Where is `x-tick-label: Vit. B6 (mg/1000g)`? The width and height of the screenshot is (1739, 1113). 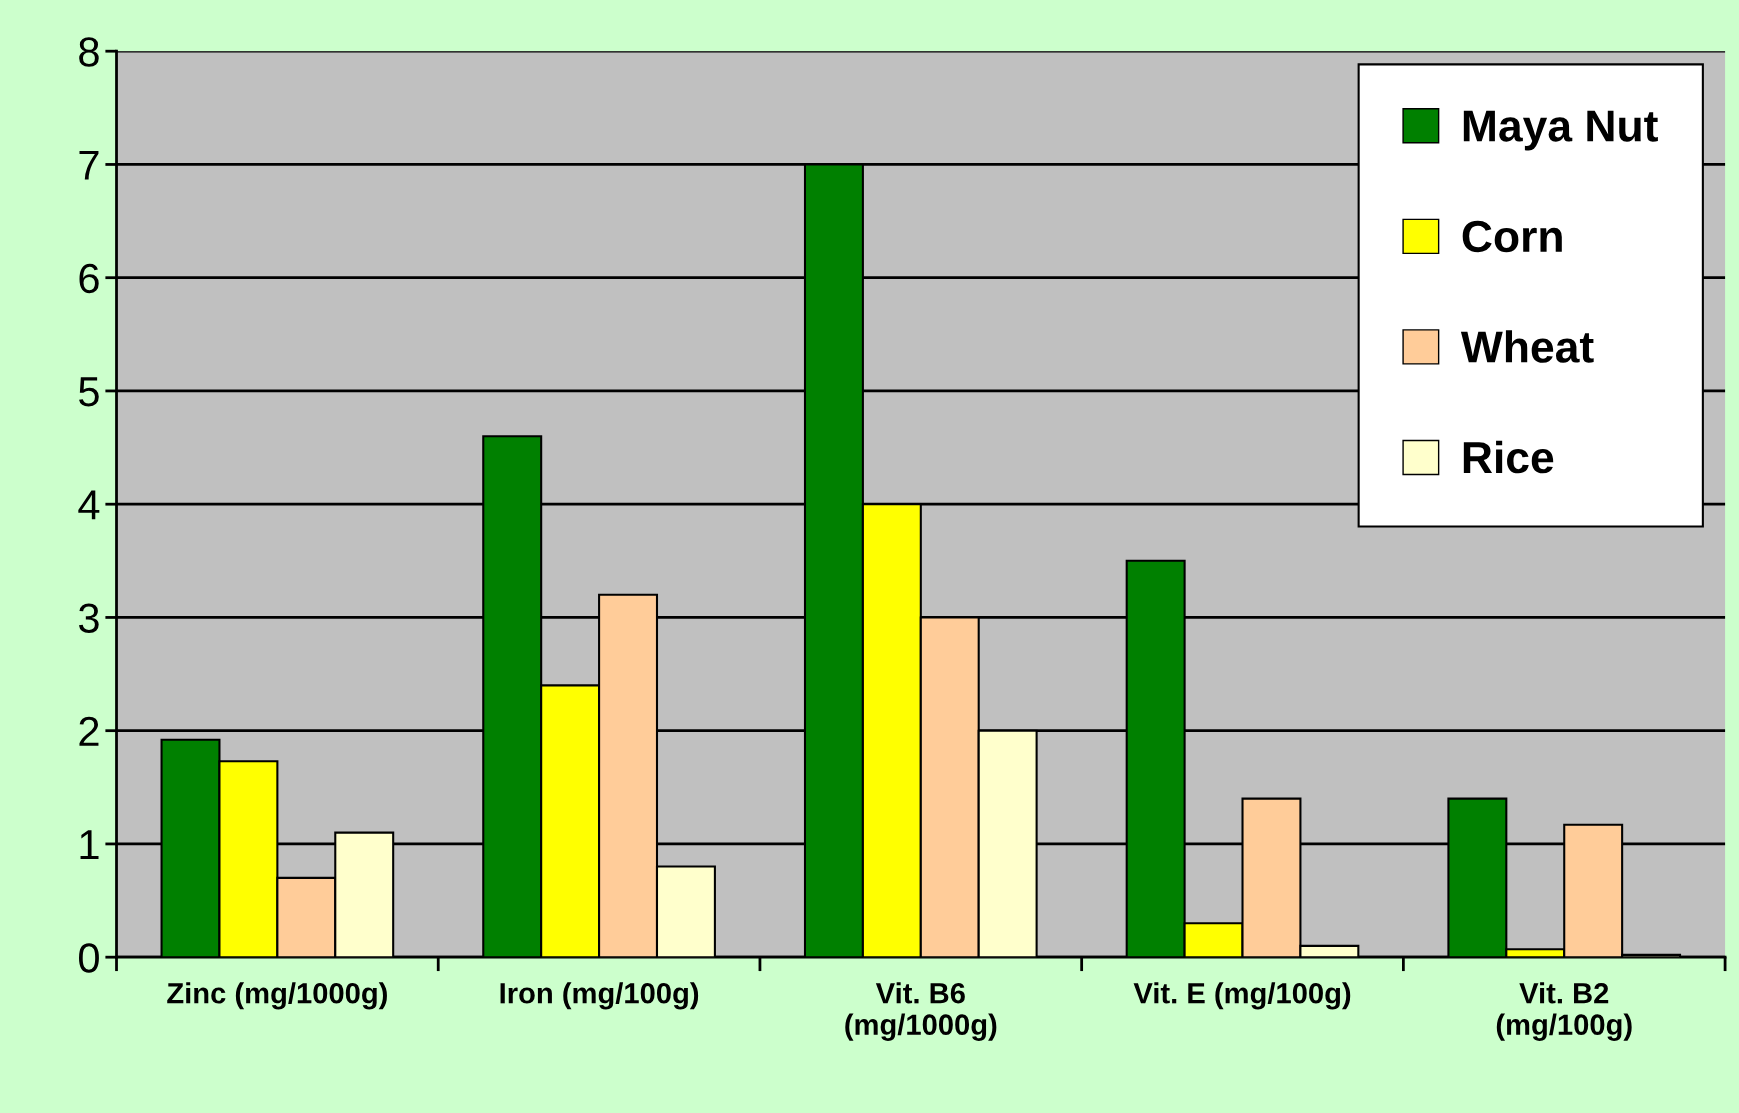
x-tick-label: Vit. B6 (mg/1000g) is located at coordinates (921, 1011).